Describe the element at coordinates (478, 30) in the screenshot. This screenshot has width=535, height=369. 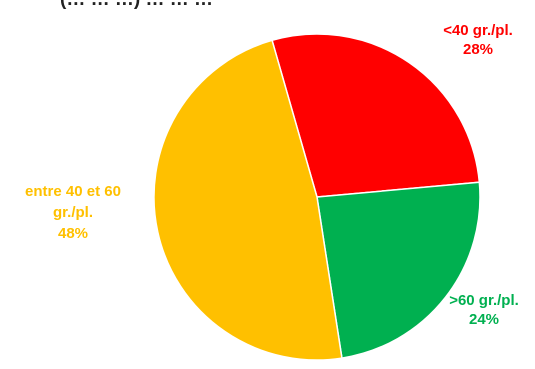
I see `slice-category-label: <40 gr./pl.` at that location.